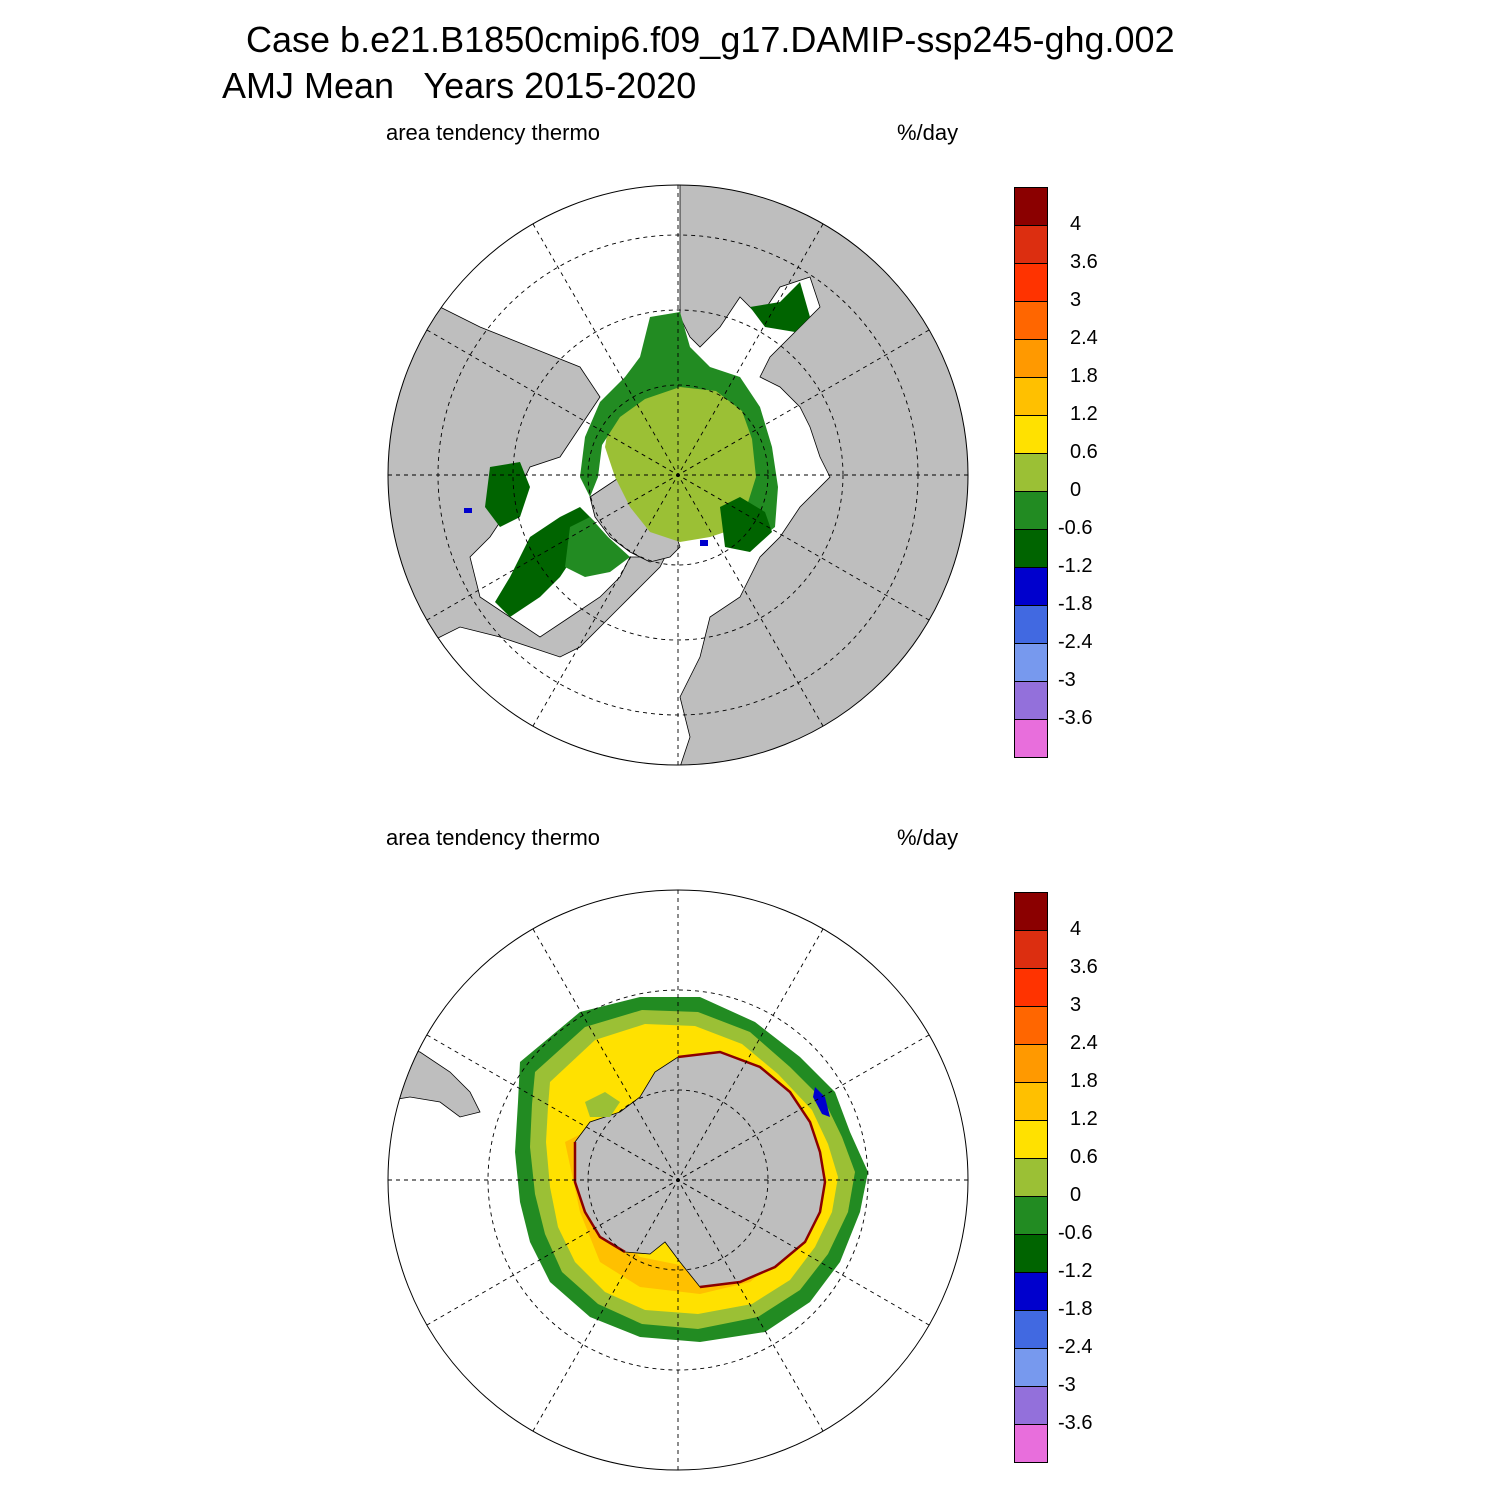  I want to click on sh-colorbar-tick-label: -3.6, so click(1075, 1423).